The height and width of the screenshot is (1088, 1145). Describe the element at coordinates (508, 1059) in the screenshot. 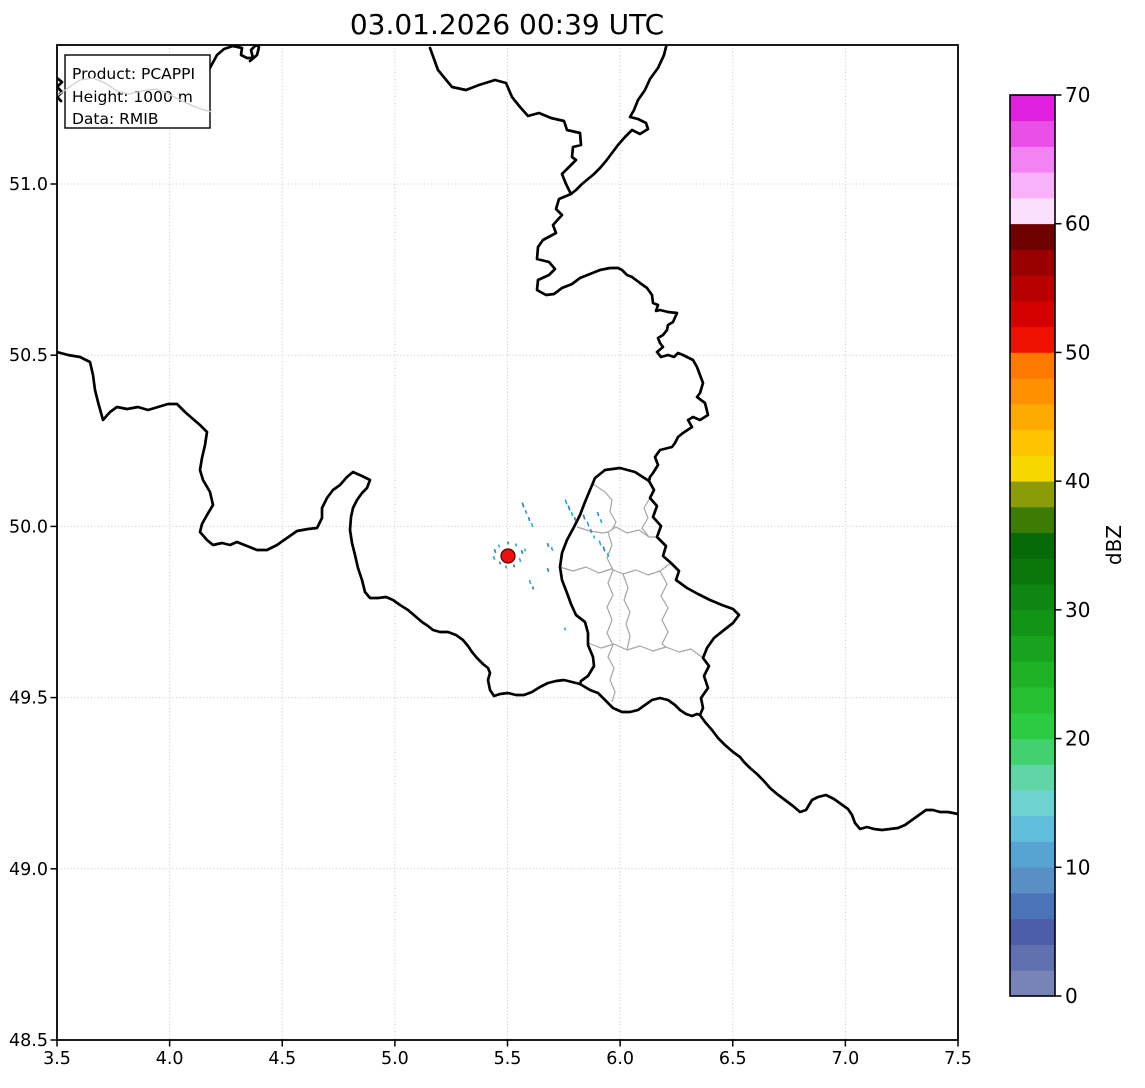

I see `x-tick-label: 5.5` at that location.